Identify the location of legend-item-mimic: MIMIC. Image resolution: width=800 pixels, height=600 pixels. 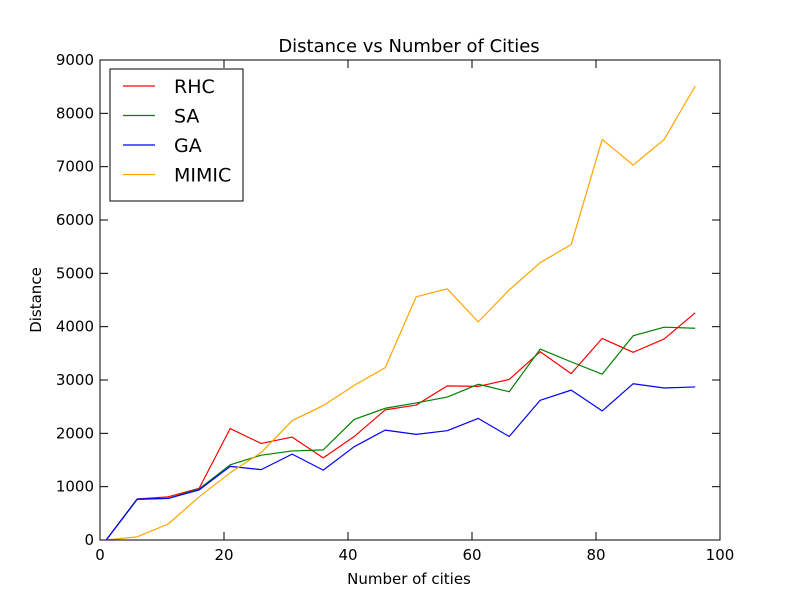
(177, 176).